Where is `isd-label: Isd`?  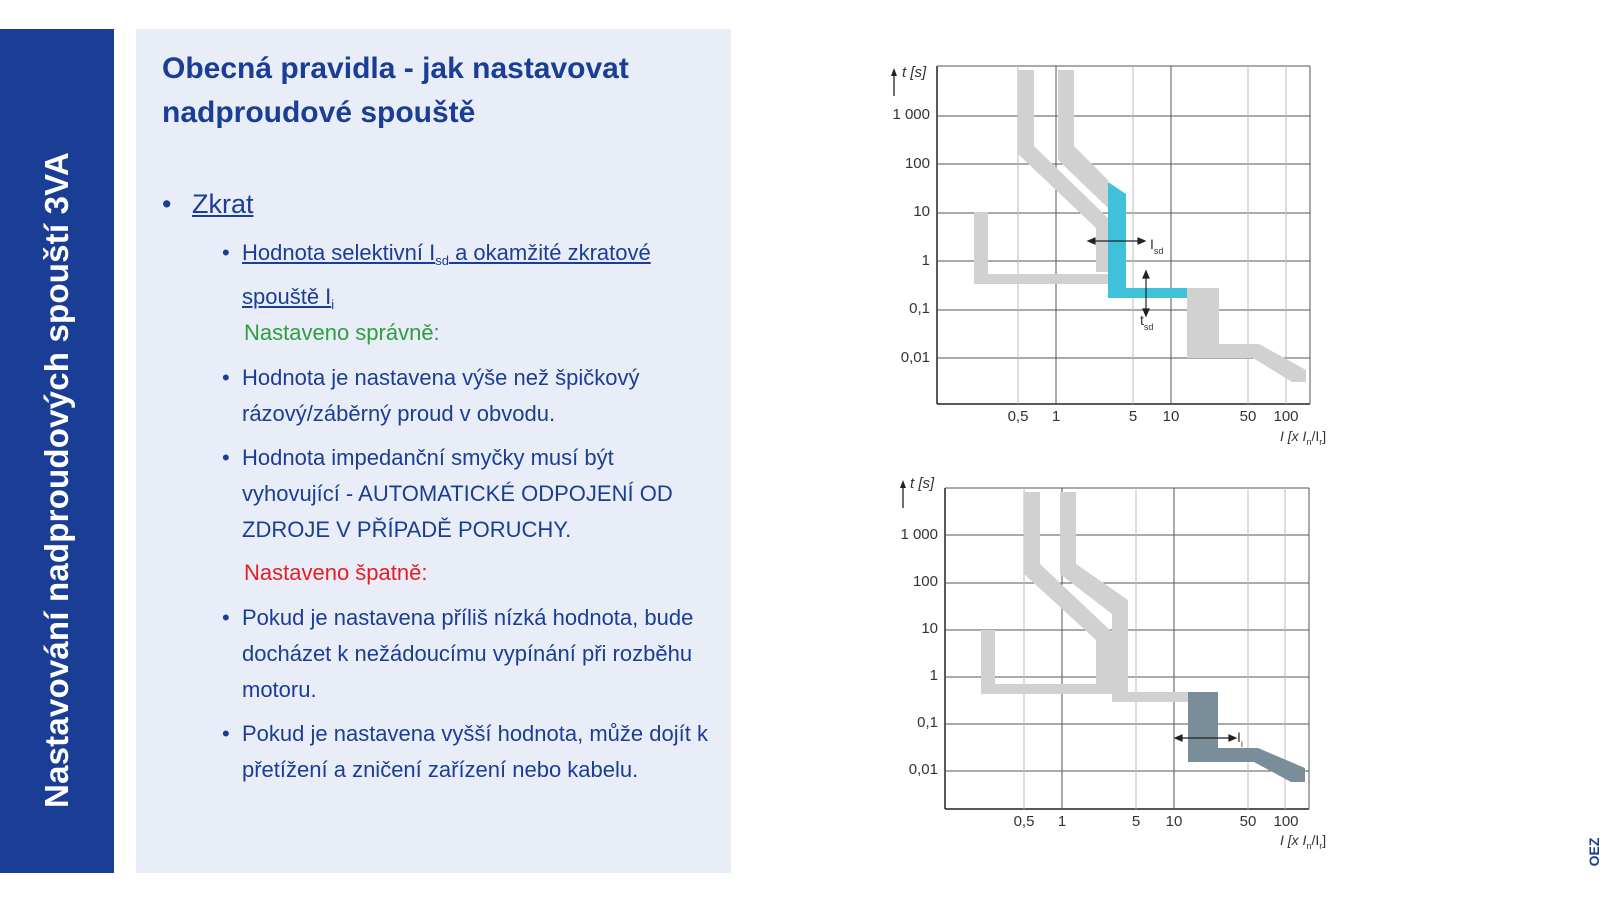
isd-label: Isd is located at coordinates (1156, 246).